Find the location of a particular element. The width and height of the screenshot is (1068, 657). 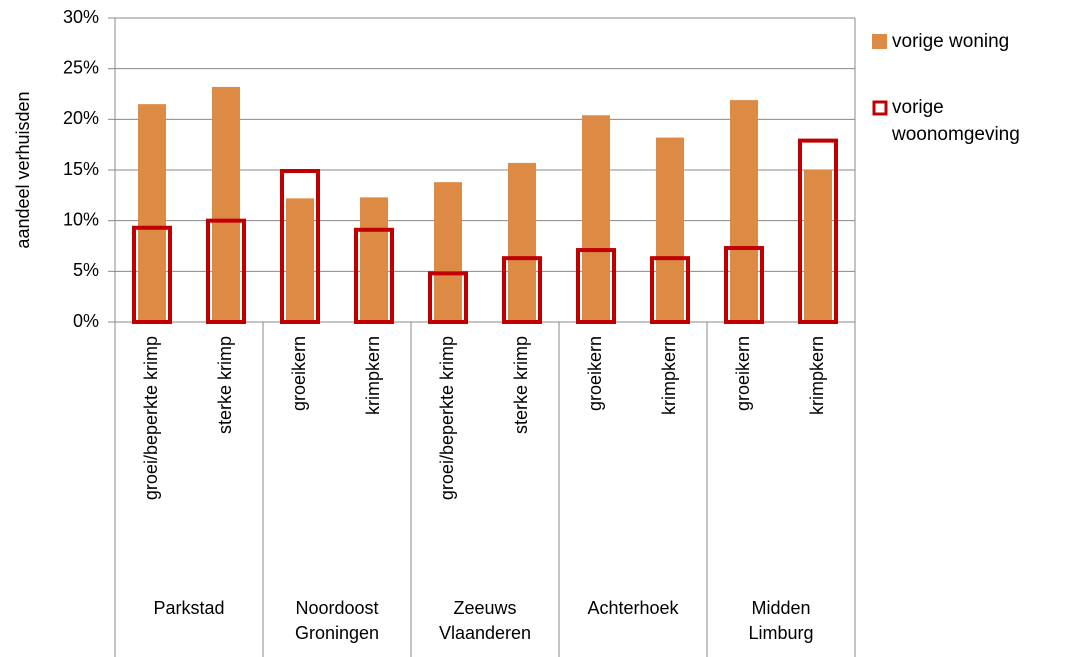

y-axis-title: aandeel verhuisden is located at coordinates (23, 169).